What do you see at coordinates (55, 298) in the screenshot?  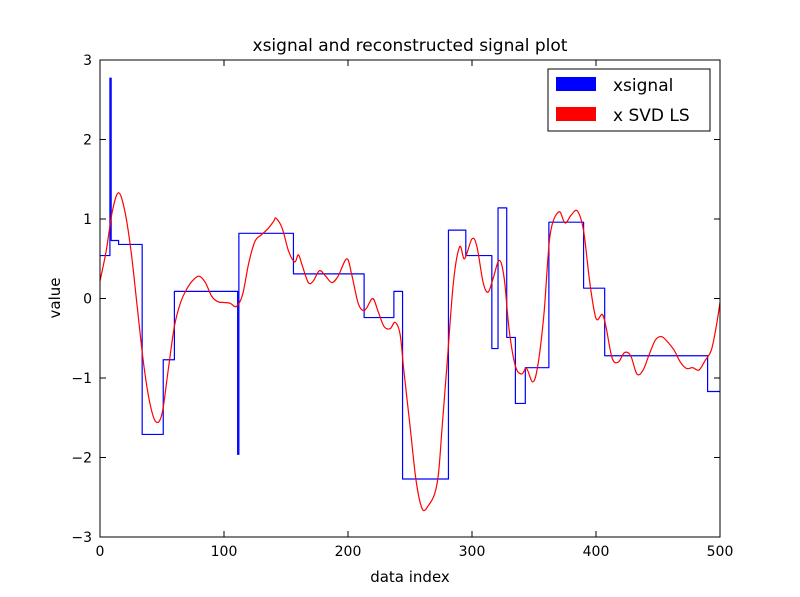 I see `y-axis-label: value` at bounding box center [55, 298].